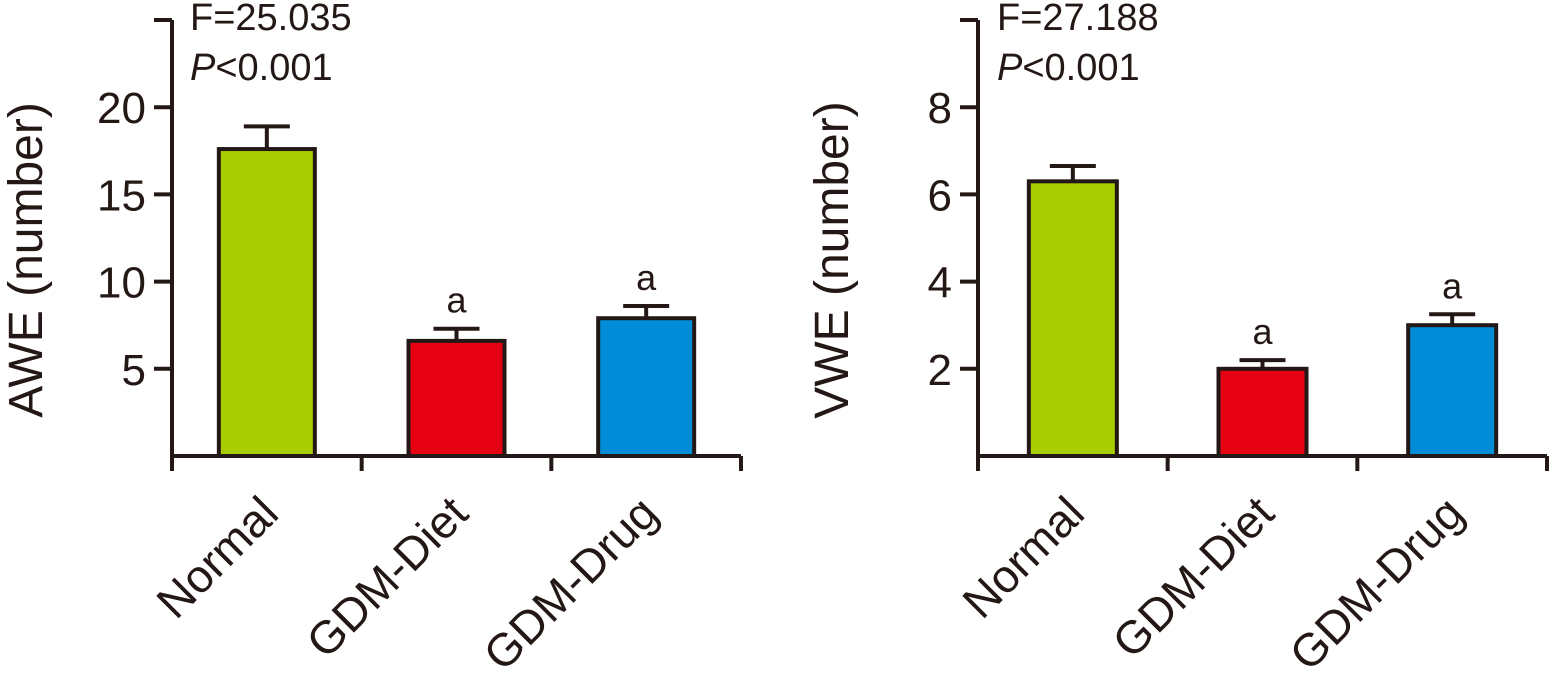  I want to click on y-tick-label: 15, so click(121, 195).